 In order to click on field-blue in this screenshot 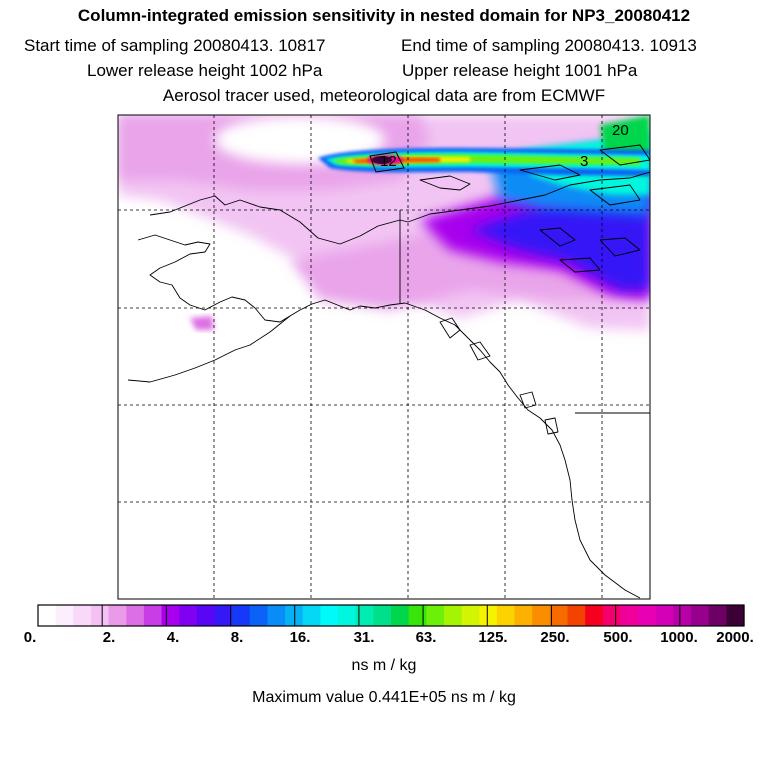, I will do `click(560, 240)`.